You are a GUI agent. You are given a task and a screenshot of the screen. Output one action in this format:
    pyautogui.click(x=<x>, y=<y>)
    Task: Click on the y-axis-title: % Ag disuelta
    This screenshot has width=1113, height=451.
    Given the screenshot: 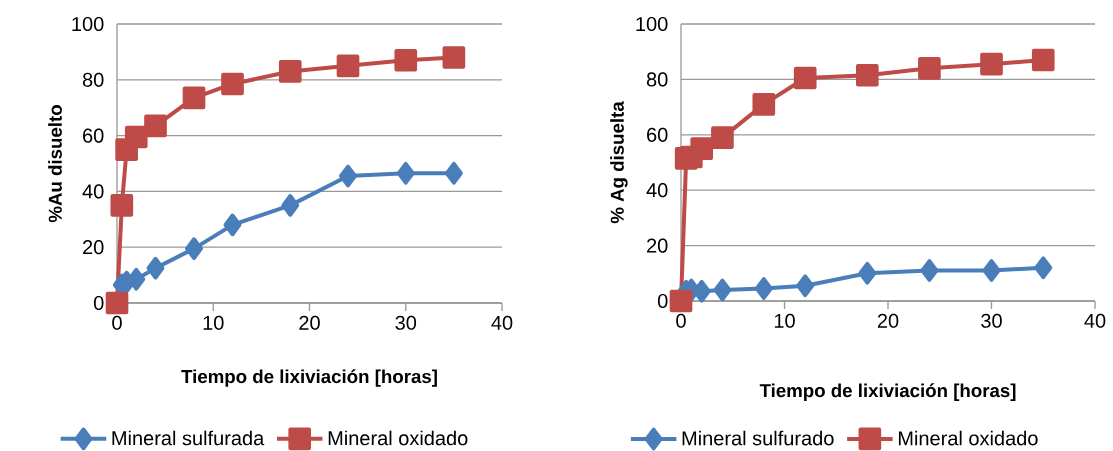 What is the action you would take?
    pyautogui.click(x=619, y=162)
    